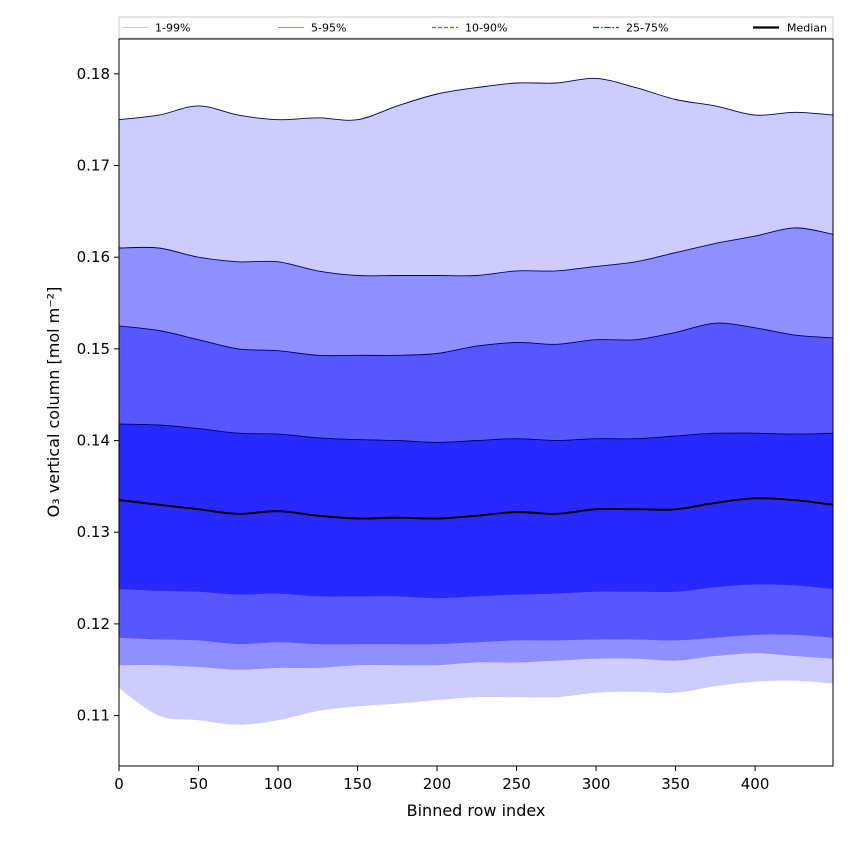 This screenshot has width=850, height=850. Describe the element at coordinates (93, 716) in the screenshot. I see `y-tick-label: 0.11` at that location.